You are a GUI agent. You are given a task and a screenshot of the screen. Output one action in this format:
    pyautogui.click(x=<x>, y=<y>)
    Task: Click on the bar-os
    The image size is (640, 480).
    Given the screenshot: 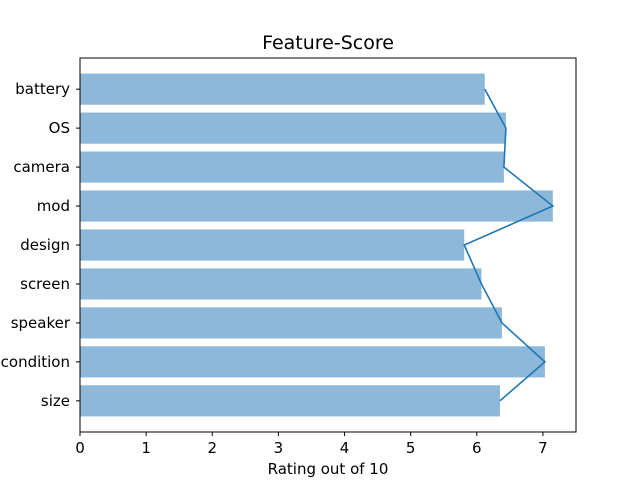 What is the action you would take?
    pyautogui.click(x=293, y=128)
    